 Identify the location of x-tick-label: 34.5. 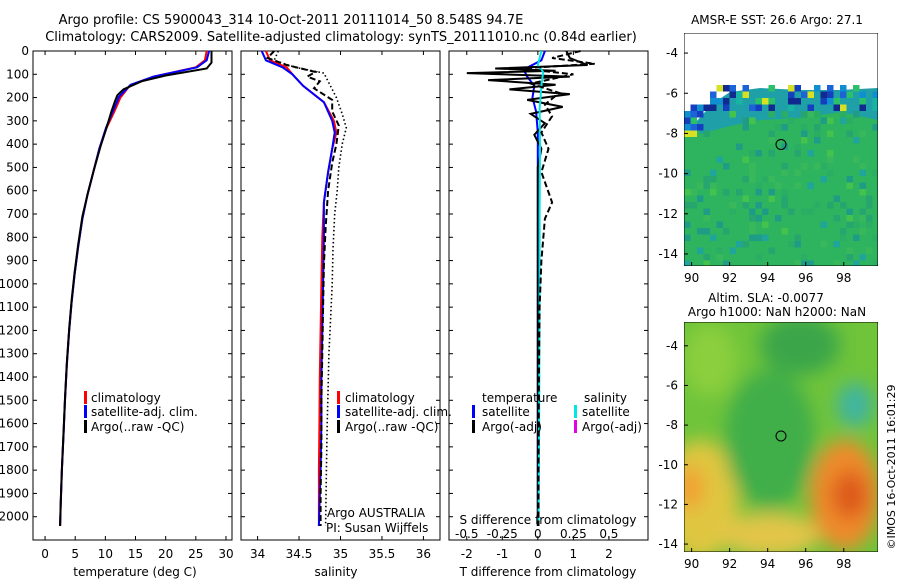
(299, 554).